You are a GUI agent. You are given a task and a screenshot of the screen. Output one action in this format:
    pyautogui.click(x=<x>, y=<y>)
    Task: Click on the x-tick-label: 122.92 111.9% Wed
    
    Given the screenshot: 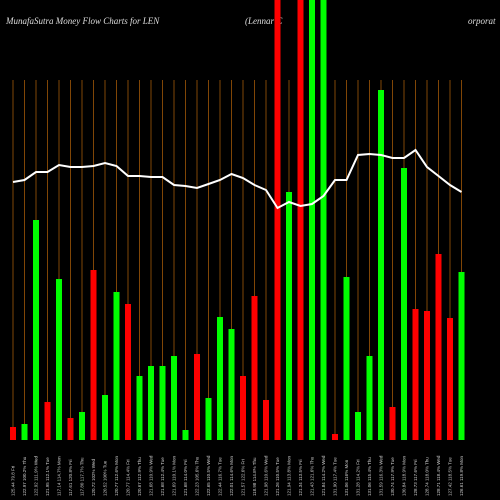 What is the action you would take?
    pyautogui.click(x=36, y=475)
    